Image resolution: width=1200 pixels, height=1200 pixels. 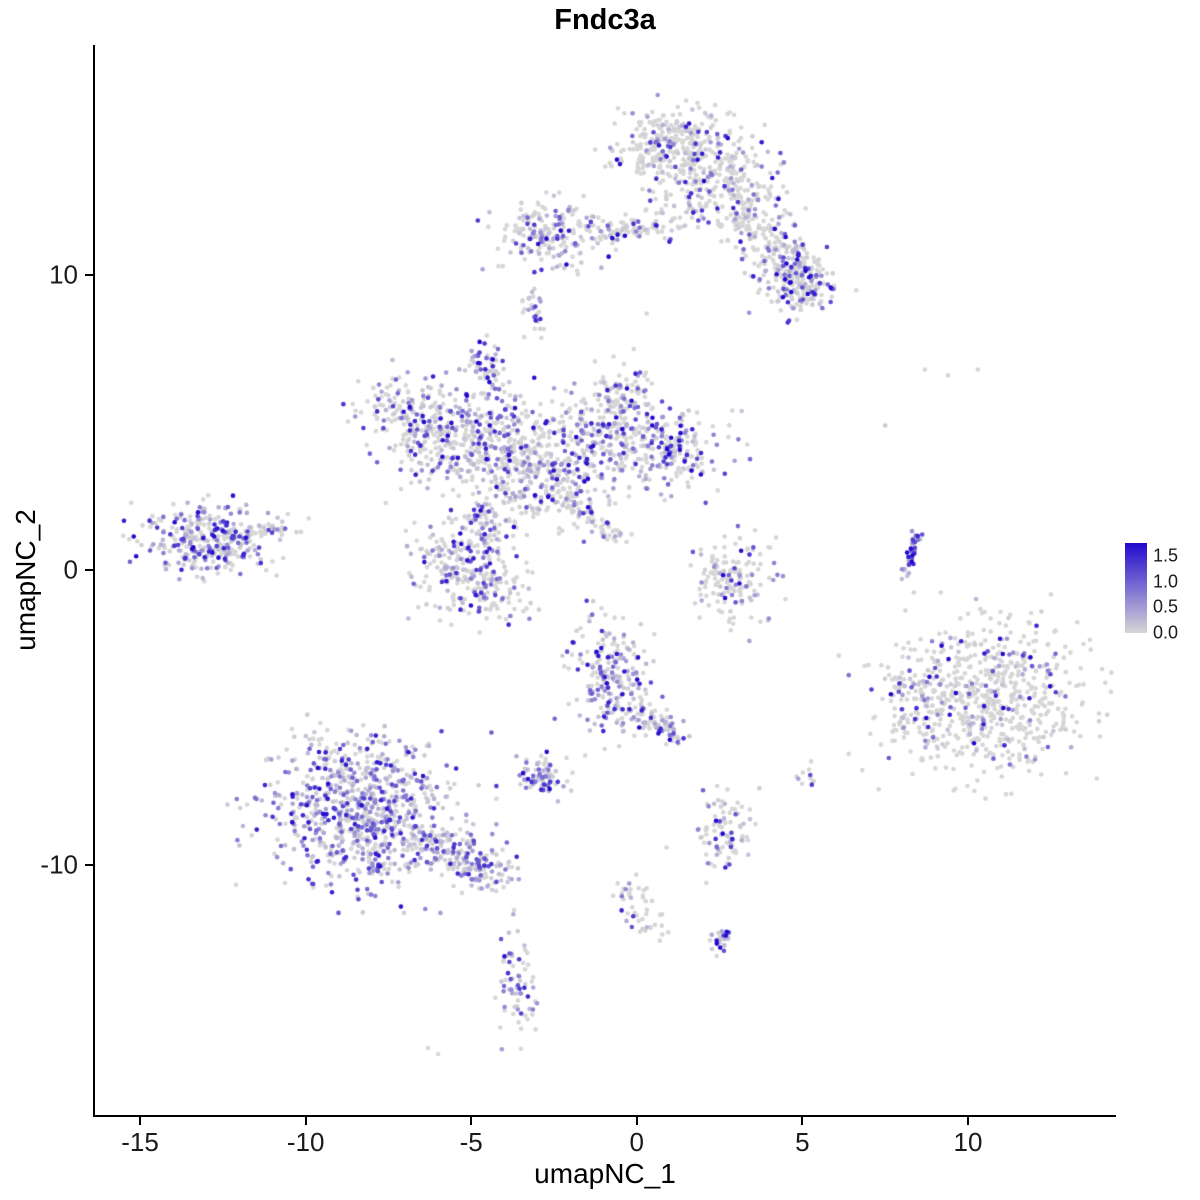 What do you see at coordinates (1166, 606) in the screenshot?
I see `legend-tick-label: 0.5` at bounding box center [1166, 606].